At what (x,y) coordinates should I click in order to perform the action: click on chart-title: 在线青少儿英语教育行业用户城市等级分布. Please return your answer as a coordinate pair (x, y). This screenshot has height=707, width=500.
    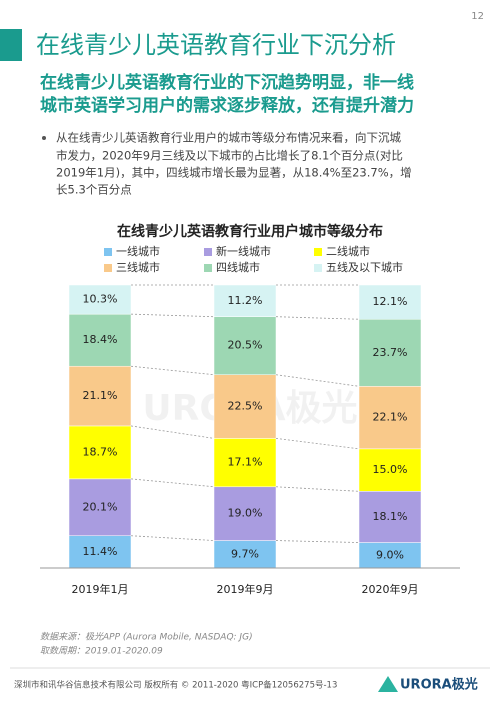
    Looking at the image, I should click on (250, 231).